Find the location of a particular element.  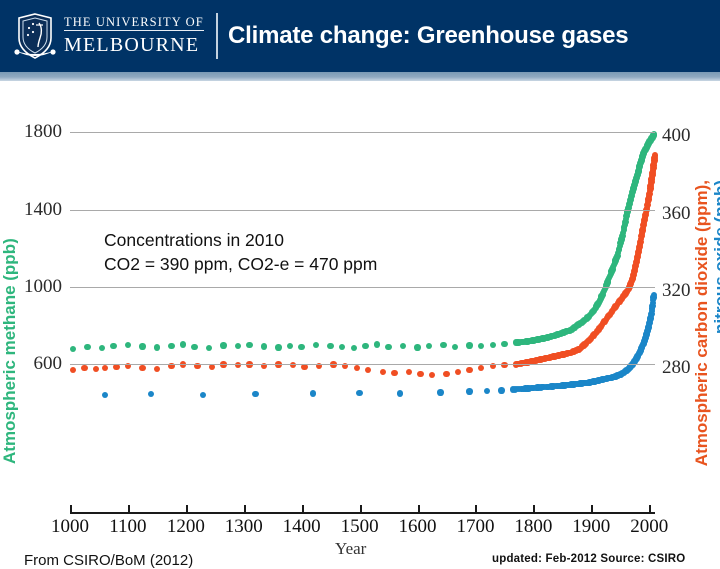

y-axis-left-title: Atmospheric methane (ppb) is located at coordinates (9, 344).